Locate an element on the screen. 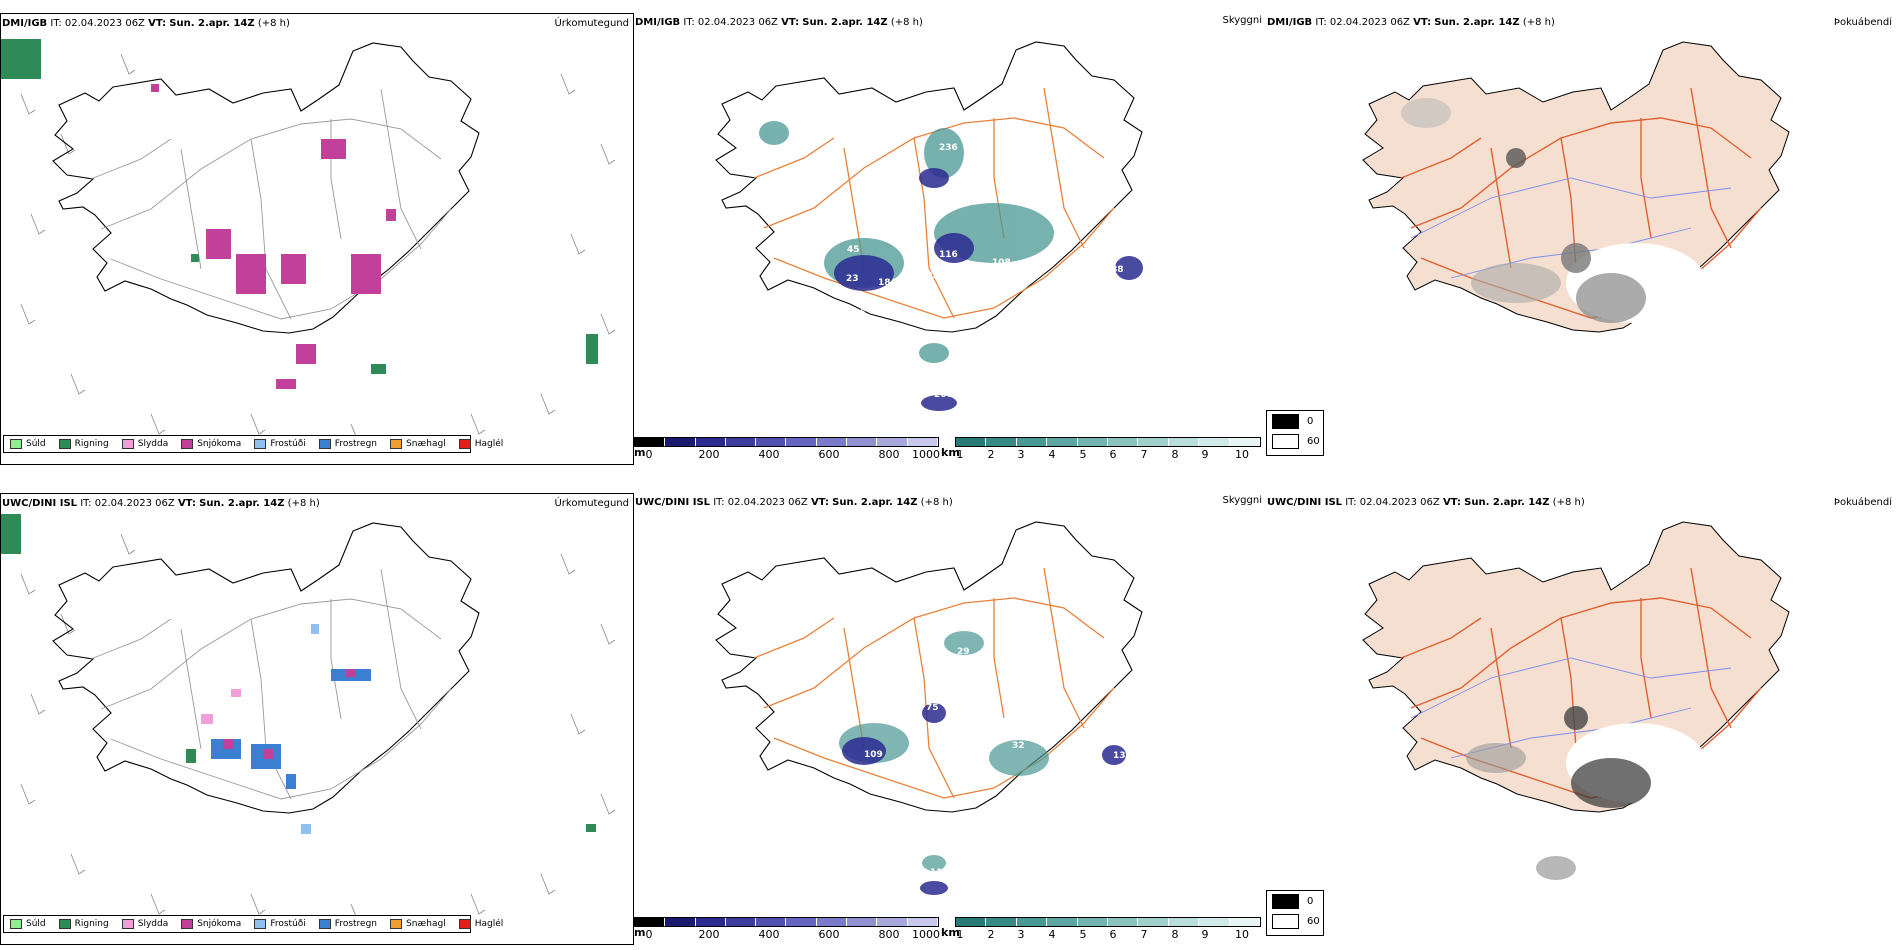  freezing-rain-areas is located at coordinates (291, 729).